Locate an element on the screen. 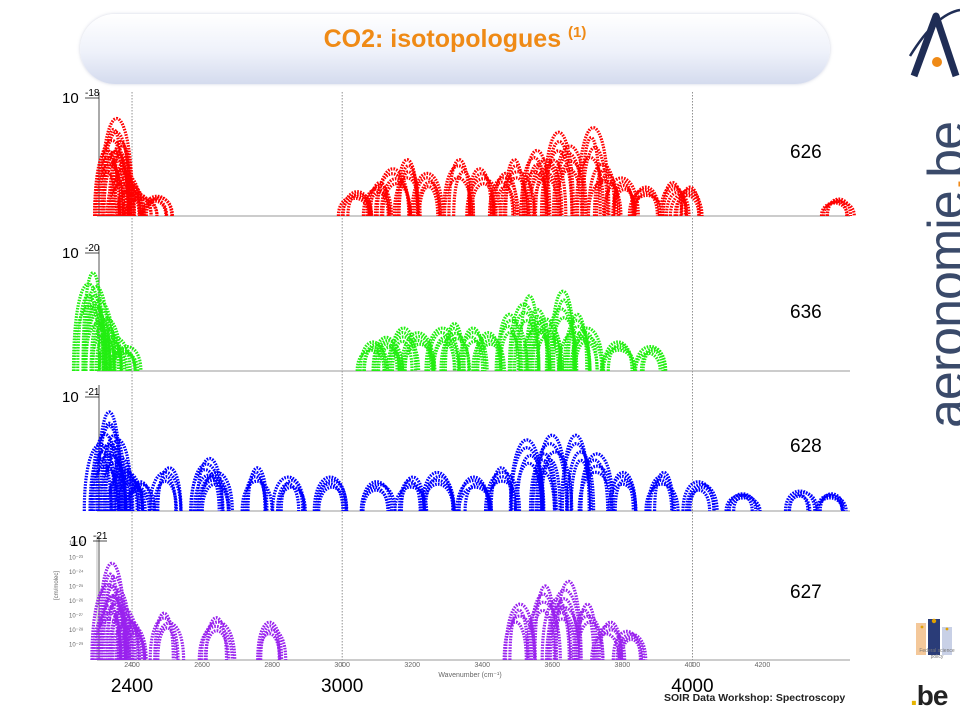  x-axis-label-small: Wavenumber (cm⁻¹) is located at coordinates (469, 675).